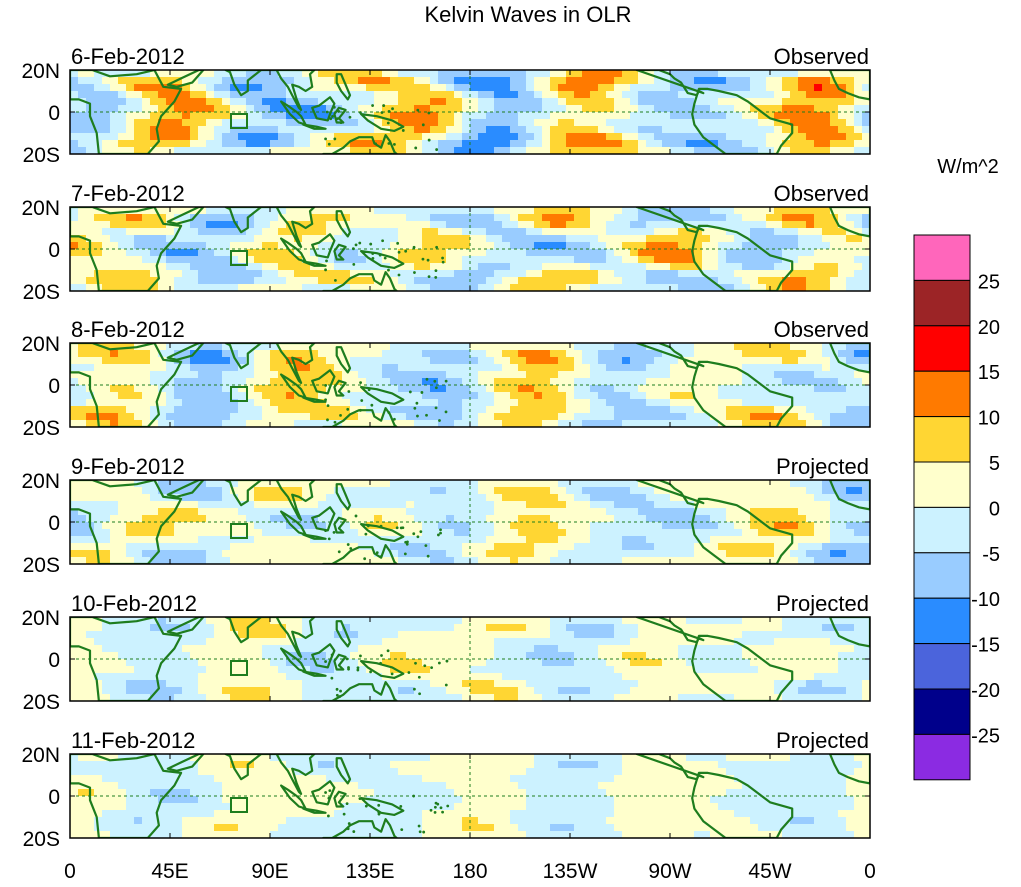 The width and height of the screenshot is (1021, 887). Describe the element at coordinates (985, 646) in the screenshot. I see `colorbar-tick-label: -15` at that location.